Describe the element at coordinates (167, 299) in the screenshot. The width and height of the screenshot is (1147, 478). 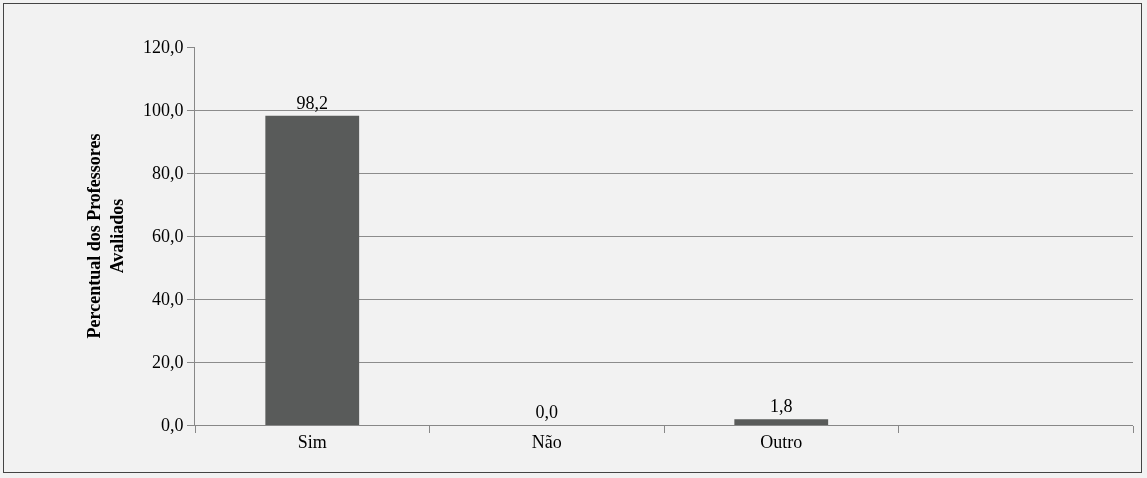
I see `y-tick-label: 40,0` at that location.